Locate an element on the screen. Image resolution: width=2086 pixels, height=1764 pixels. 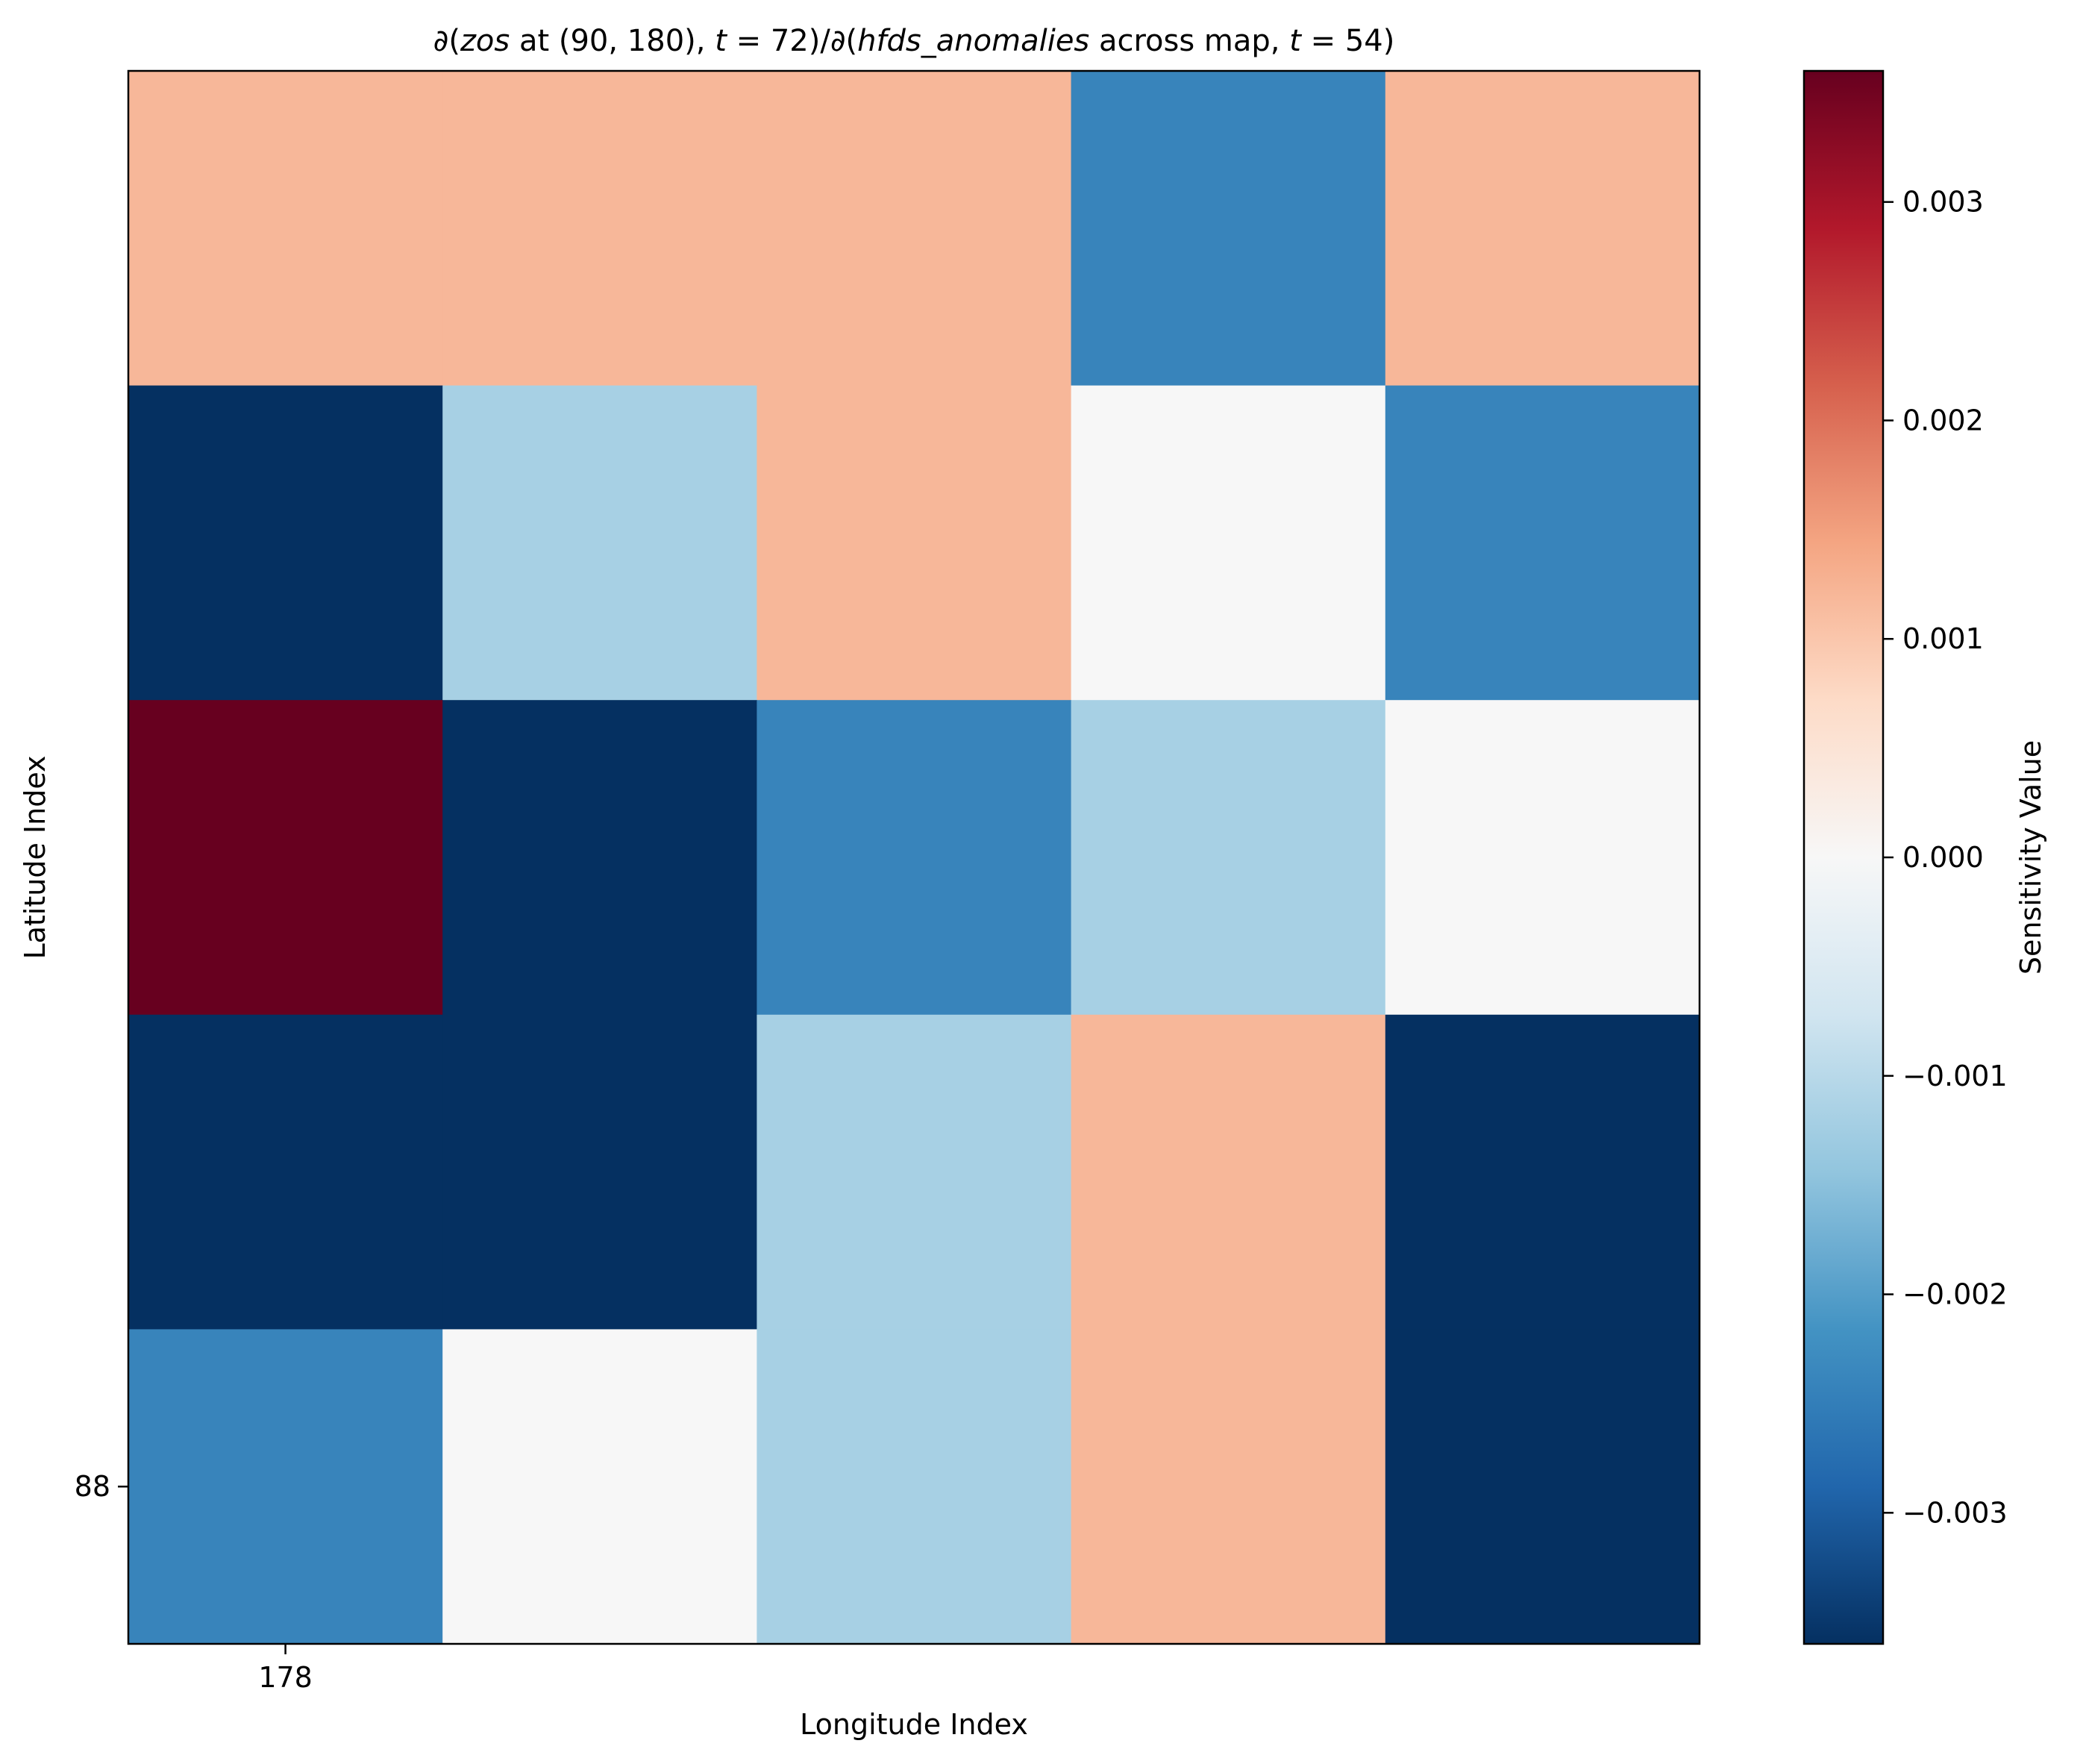
title-mid2: across map, is located at coordinates (1189, 41).